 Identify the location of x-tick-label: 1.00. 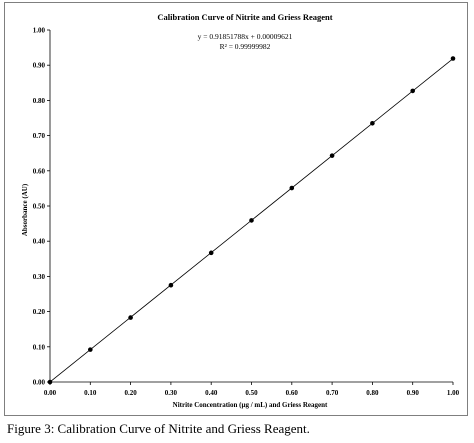
(453, 393).